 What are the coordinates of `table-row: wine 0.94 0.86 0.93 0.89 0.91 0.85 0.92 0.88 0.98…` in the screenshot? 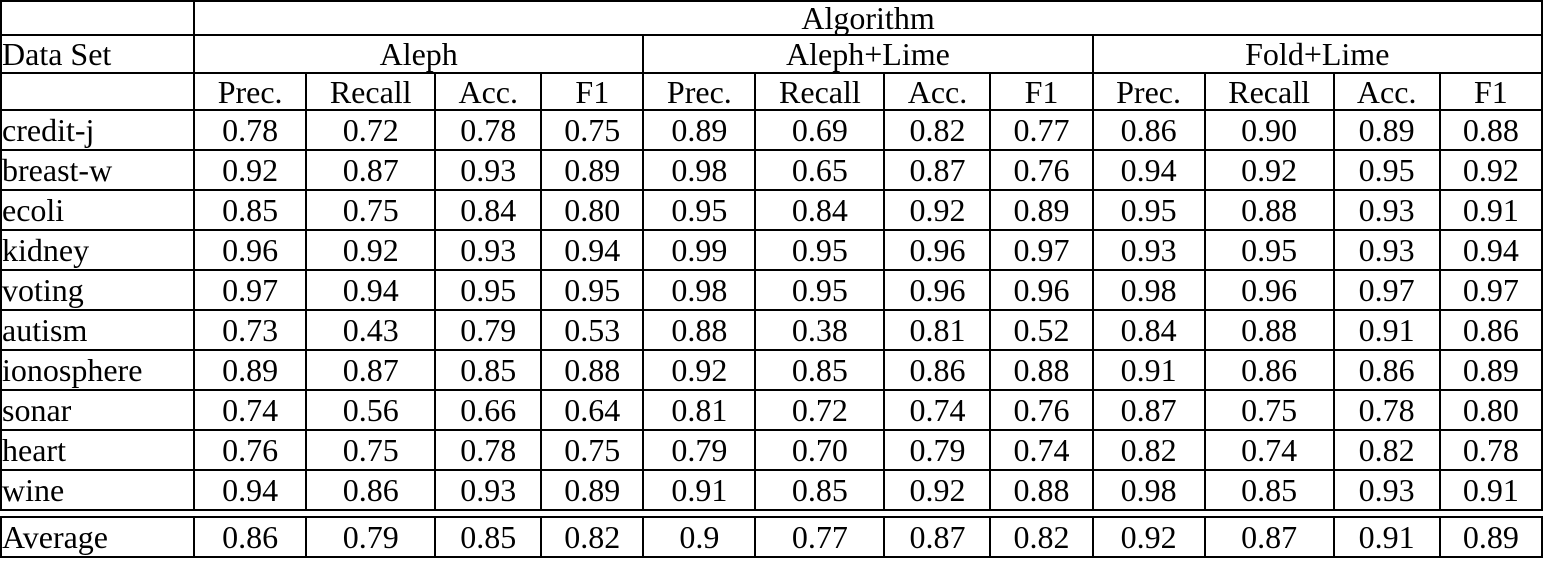 It's located at (772, 490).